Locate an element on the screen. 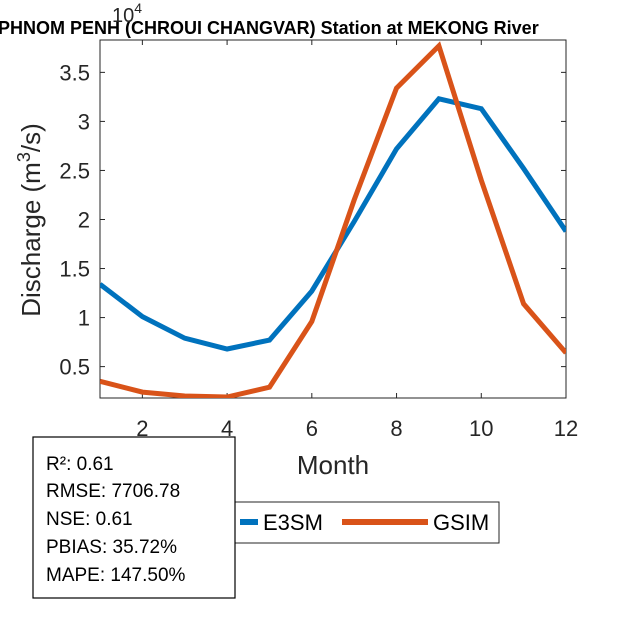 The image size is (625, 625). y-tick-label: 1.5 is located at coordinates (74, 269).